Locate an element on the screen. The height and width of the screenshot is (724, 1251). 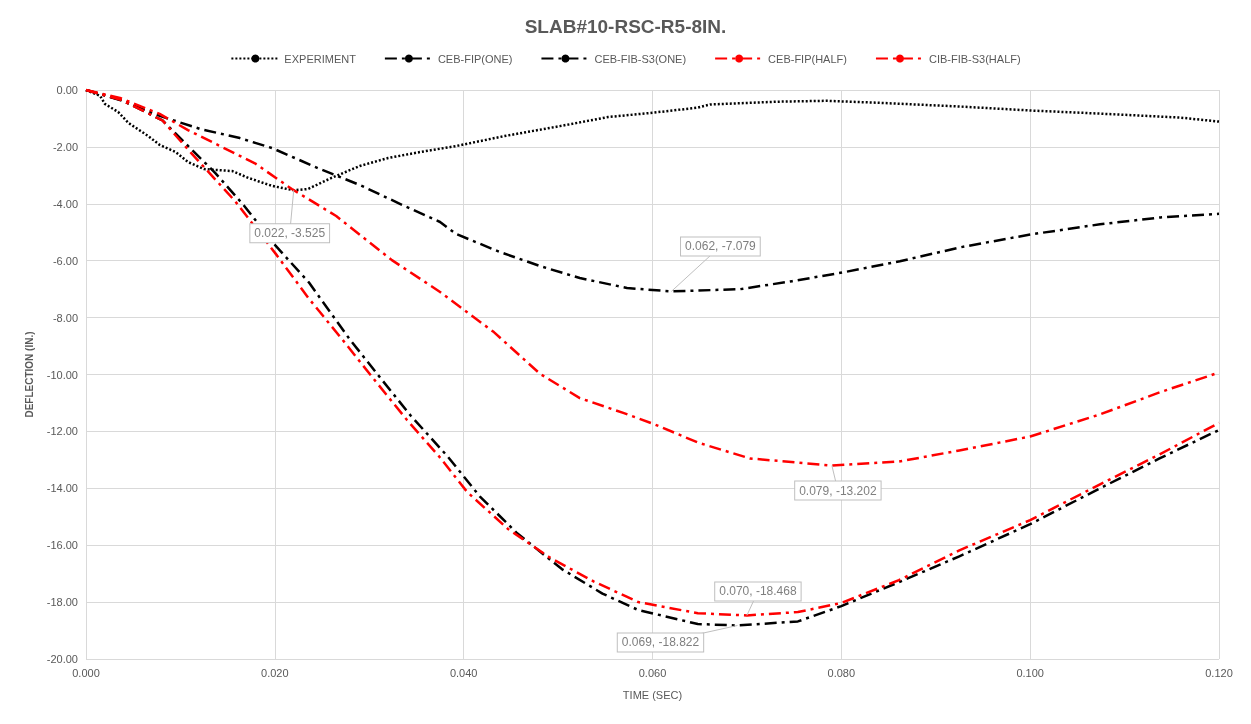
y-tick-label: -12.00 is located at coordinates (62, 431).